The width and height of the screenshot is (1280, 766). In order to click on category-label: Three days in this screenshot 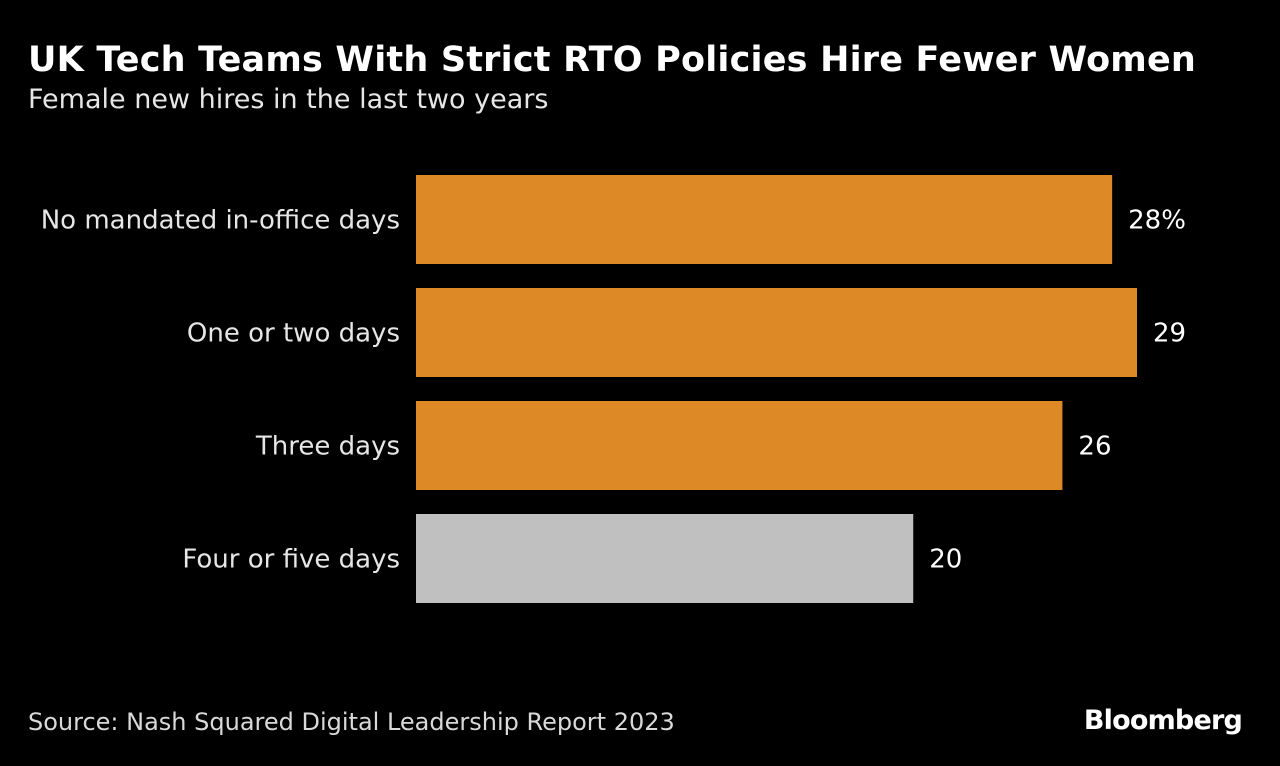, I will do `click(327, 447)`.